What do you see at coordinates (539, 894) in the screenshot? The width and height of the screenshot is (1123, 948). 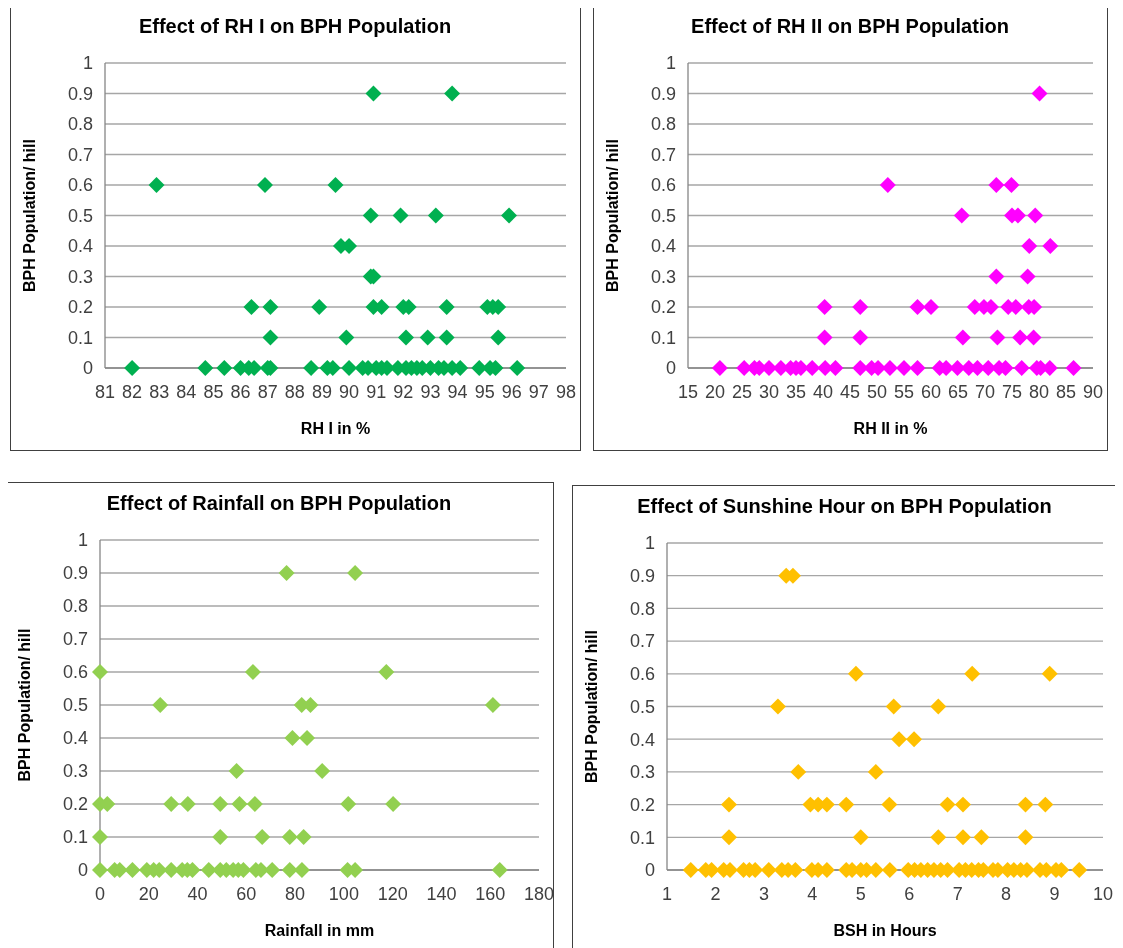 I see `x-tick-label: 180` at bounding box center [539, 894].